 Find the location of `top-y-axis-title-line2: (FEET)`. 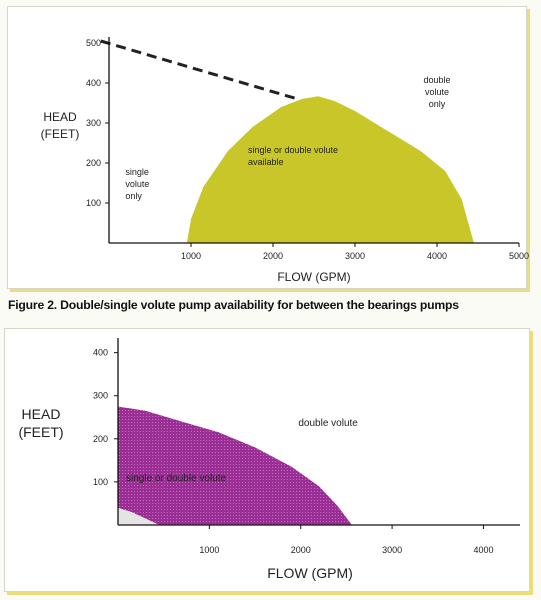

top-y-axis-title-line2: (FEET) is located at coordinates (60, 134).